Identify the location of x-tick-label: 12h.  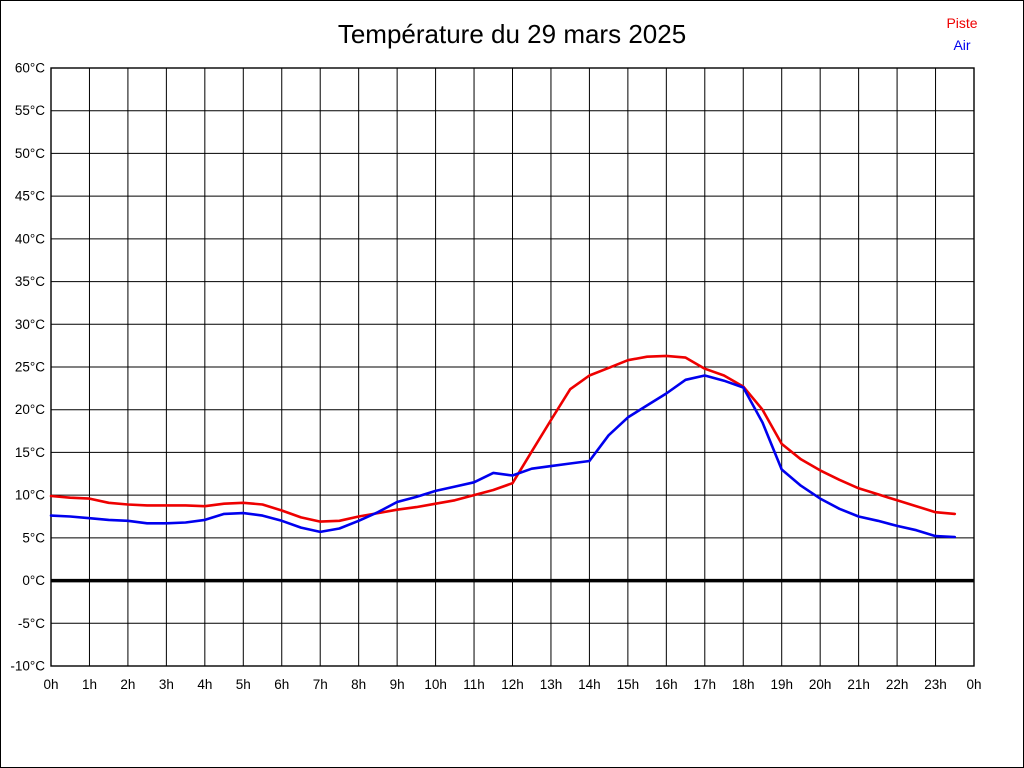
(512, 684).